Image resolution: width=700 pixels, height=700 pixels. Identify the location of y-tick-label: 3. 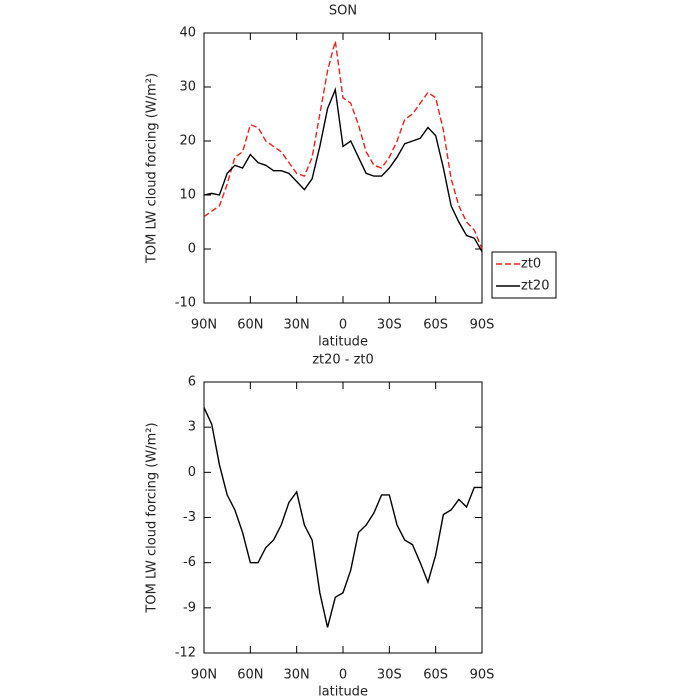
(192, 427).